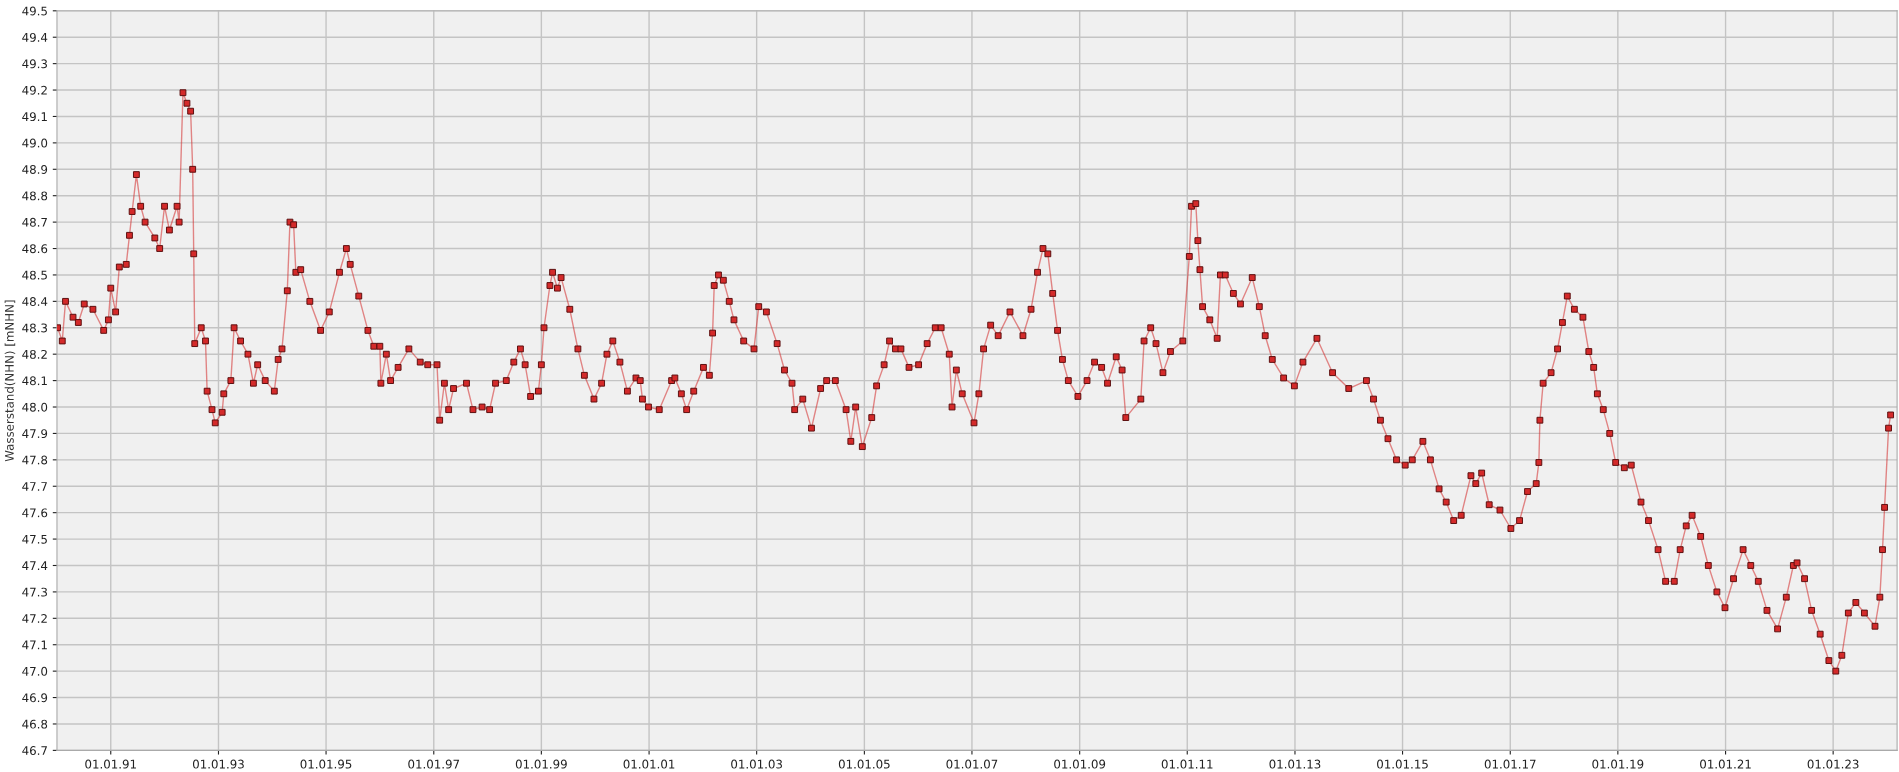 This screenshot has width=1899, height=772. What do you see at coordinates (35, 407) in the screenshot?
I see `y-tick-label: 48.0` at bounding box center [35, 407].